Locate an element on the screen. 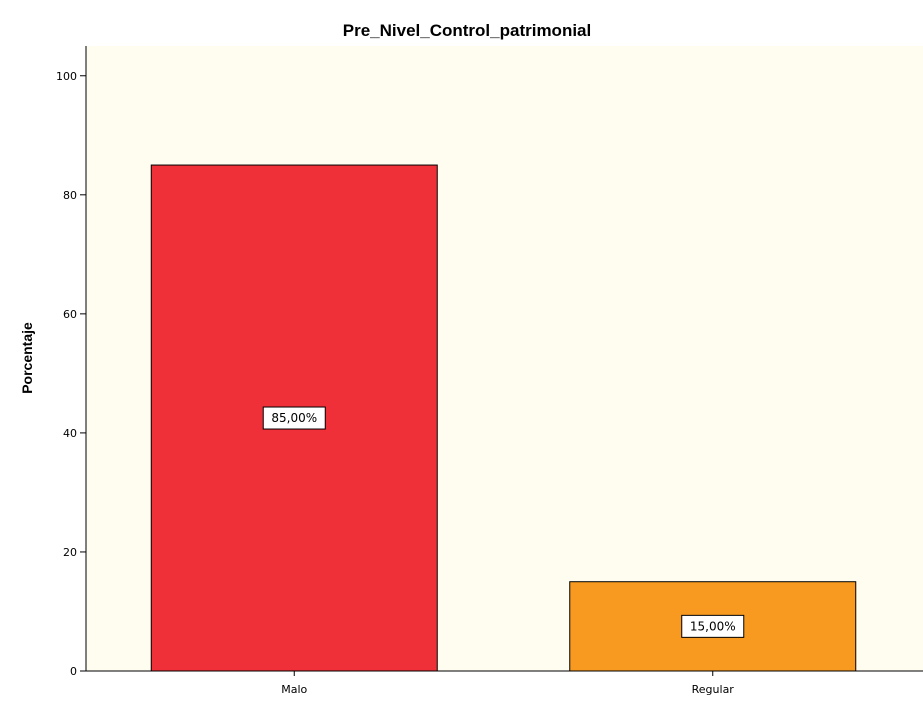 This screenshot has width=923, height=704. data-label-regular: 15,00% is located at coordinates (713, 626).